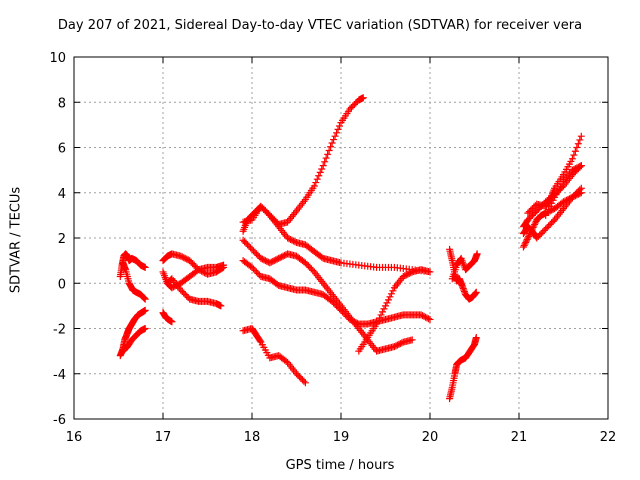 This screenshot has width=640, height=480. Describe the element at coordinates (59, 330) in the screenshot. I see `y-tick-label: -2` at that location.